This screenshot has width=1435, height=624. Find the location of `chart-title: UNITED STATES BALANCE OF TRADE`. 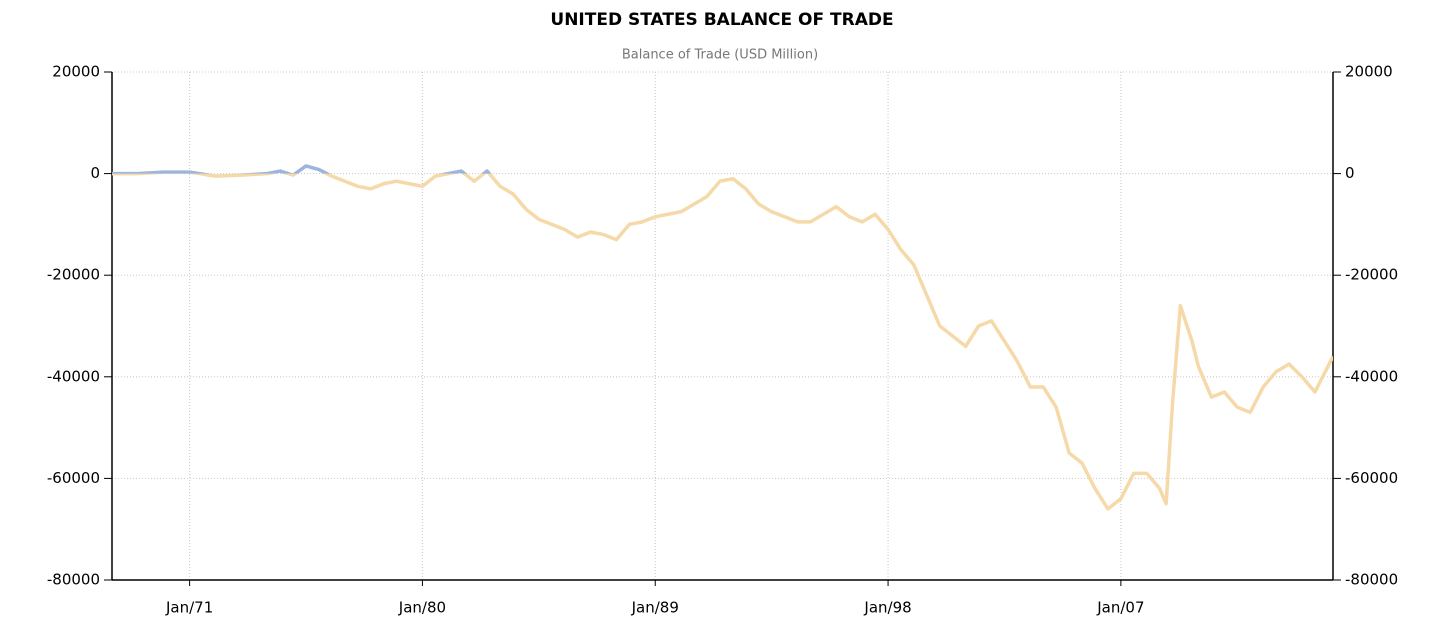

chart-title: UNITED STATES BALANCE OF TRADE is located at coordinates (721, 20).